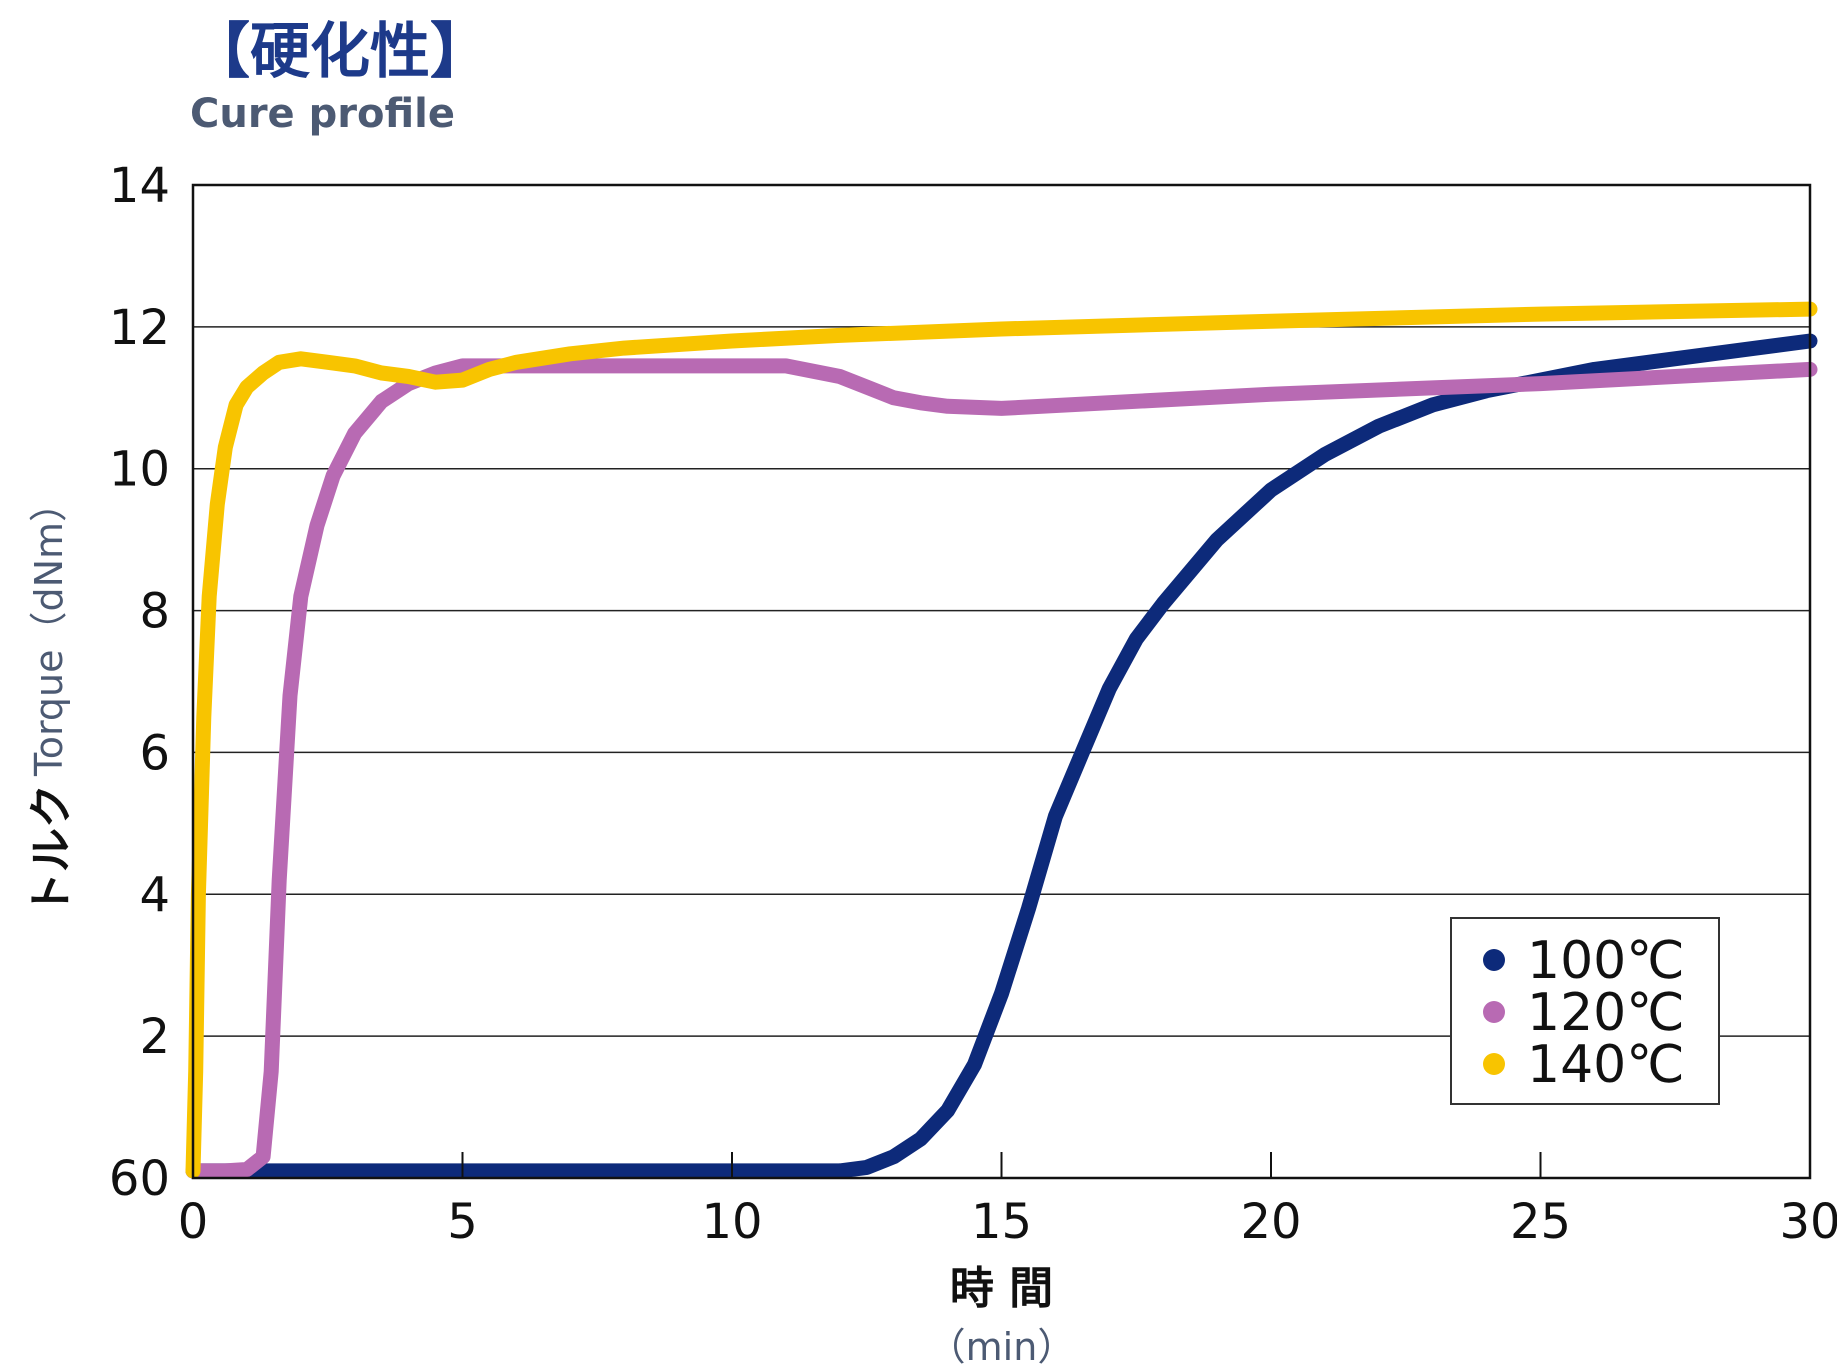  What do you see at coordinates (154, 753) in the screenshot?
I see `y-tick-label: 6` at bounding box center [154, 753].